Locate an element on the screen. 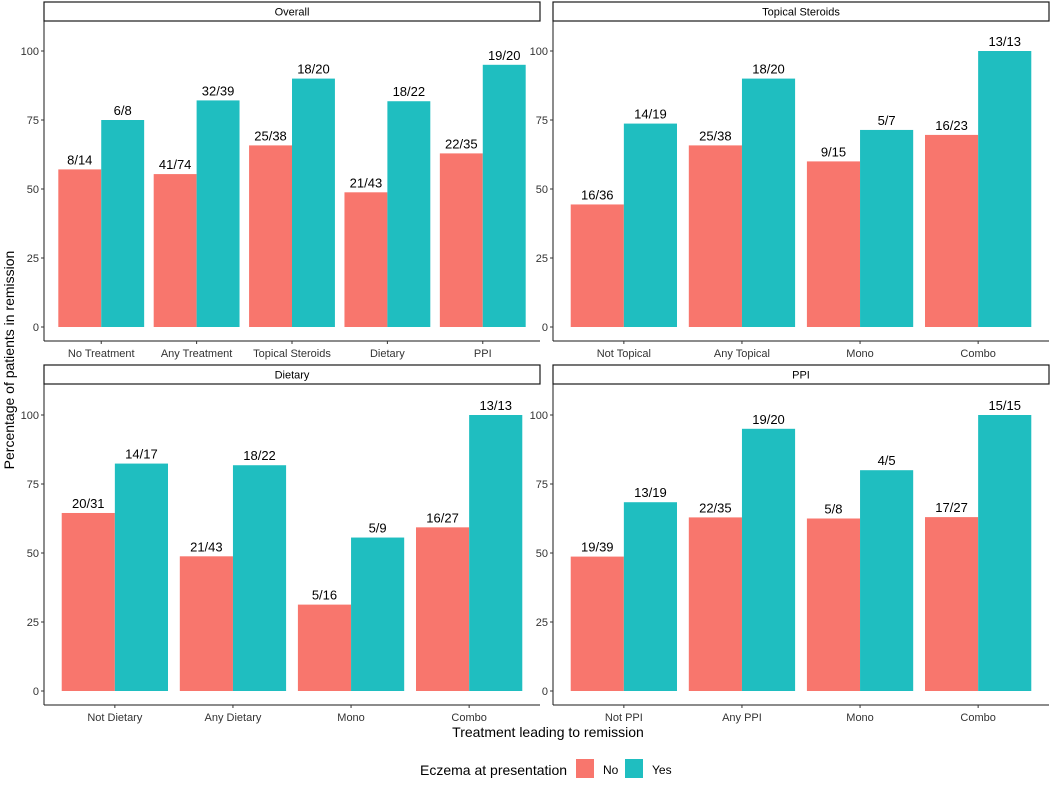 The height and width of the screenshot is (785, 1056). panel-title: Dietary is located at coordinates (292, 376).